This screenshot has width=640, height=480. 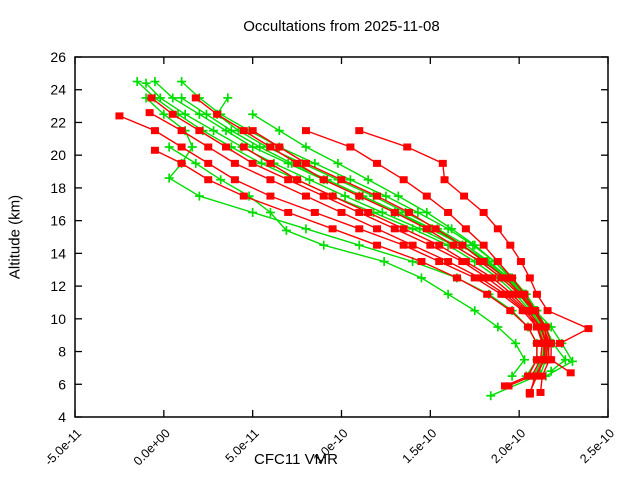 What do you see at coordinates (420, 446) in the screenshot?
I see `x-tick-label: 1.5e-10` at bounding box center [420, 446].